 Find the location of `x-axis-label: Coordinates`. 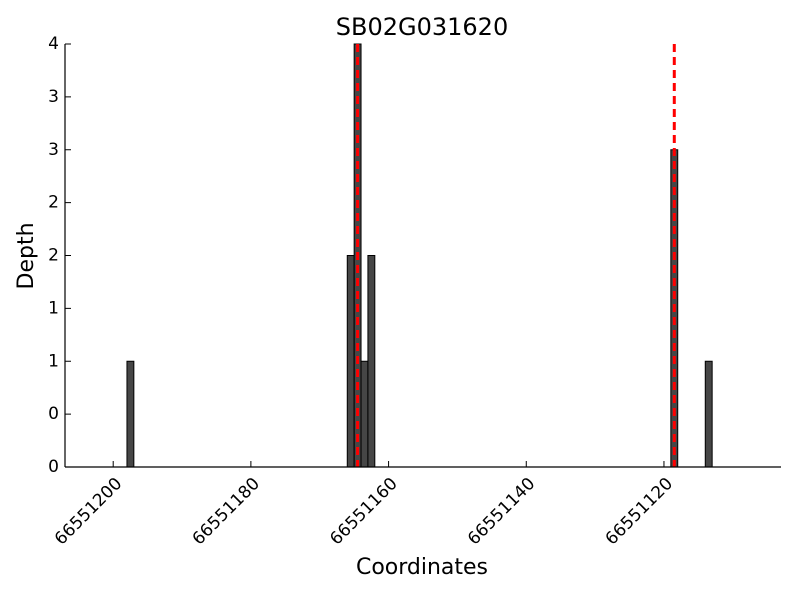

x-axis-label: Coordinates is located at coordinates (422, 567).